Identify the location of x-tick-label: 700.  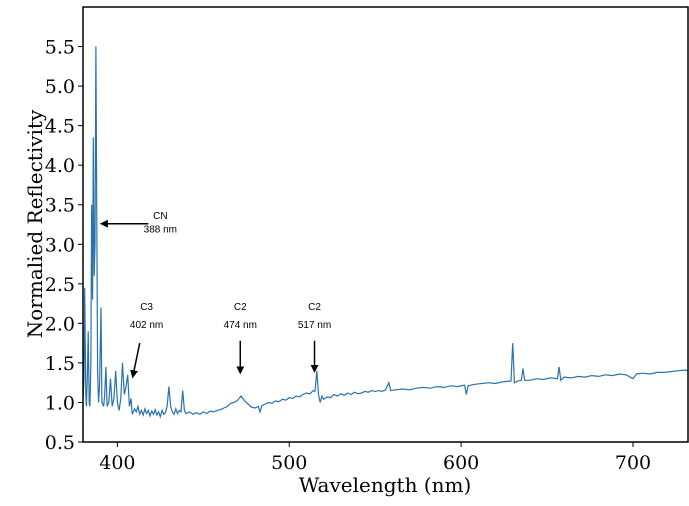
(633, 463).